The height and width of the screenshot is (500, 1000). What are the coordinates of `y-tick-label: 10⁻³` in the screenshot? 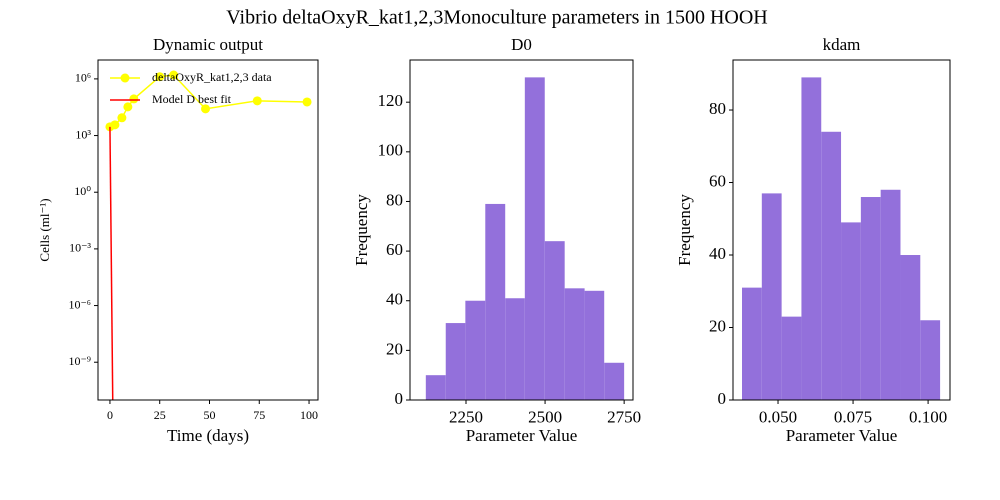 It's located at (80, 248).